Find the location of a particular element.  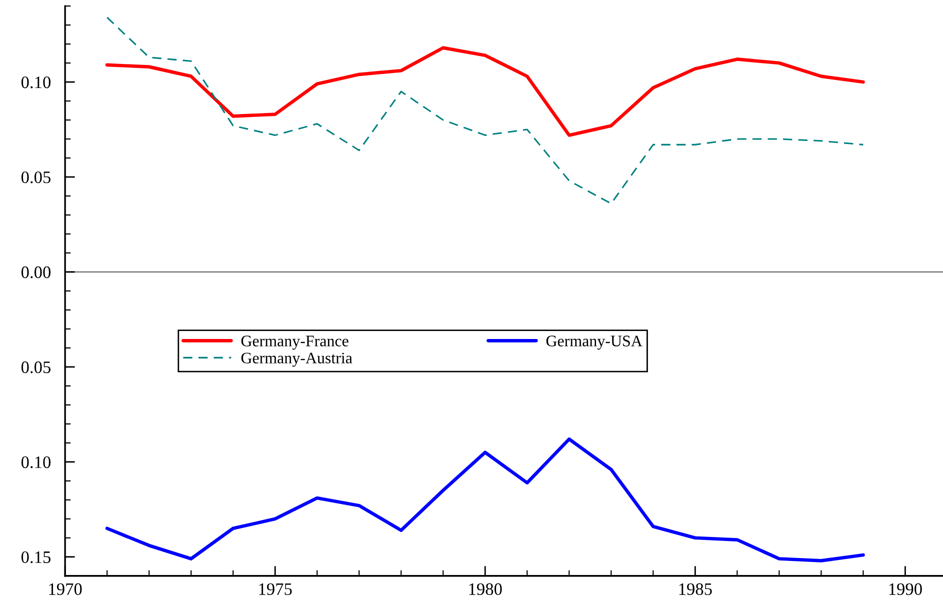

line-series is located at coordinates (485, 91).